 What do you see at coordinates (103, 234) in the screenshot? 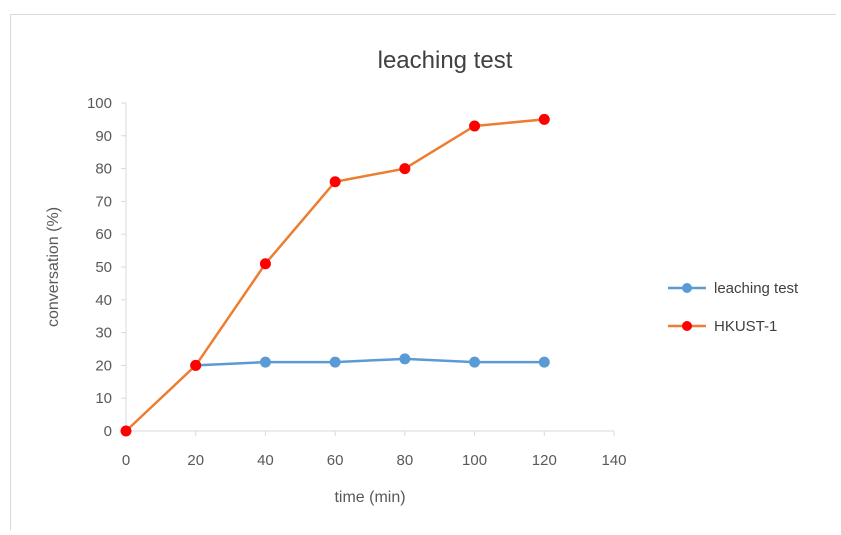
I see `y-tick-label: 60` at bounding box center [103, 234].